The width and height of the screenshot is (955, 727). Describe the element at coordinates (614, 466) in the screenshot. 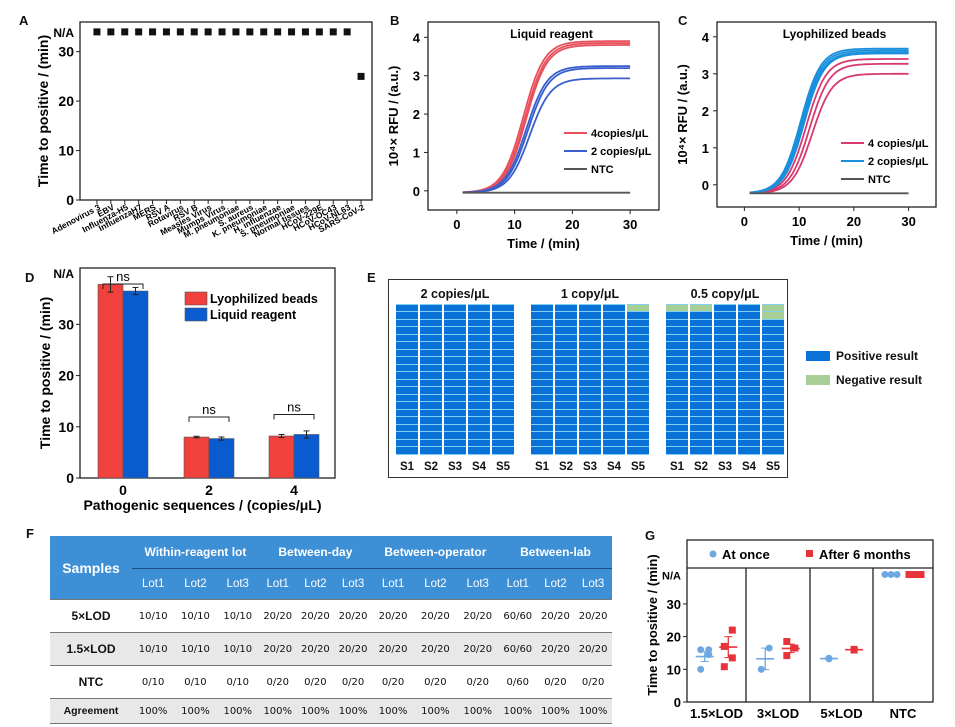

I see `sample-label: S4` at that location.